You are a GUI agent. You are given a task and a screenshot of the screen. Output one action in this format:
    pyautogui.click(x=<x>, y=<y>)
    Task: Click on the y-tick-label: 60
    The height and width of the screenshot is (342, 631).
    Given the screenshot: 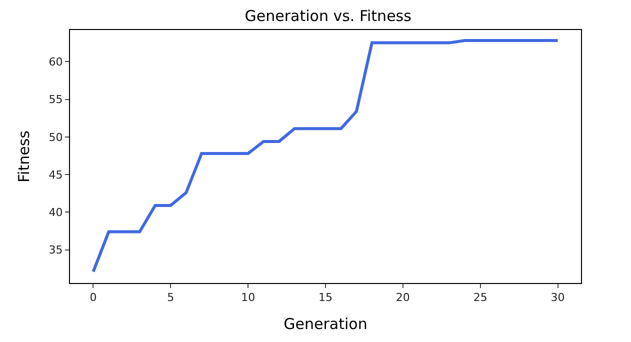 What is the action you would take?
    pyautogui.click(x=55, y=61)
    